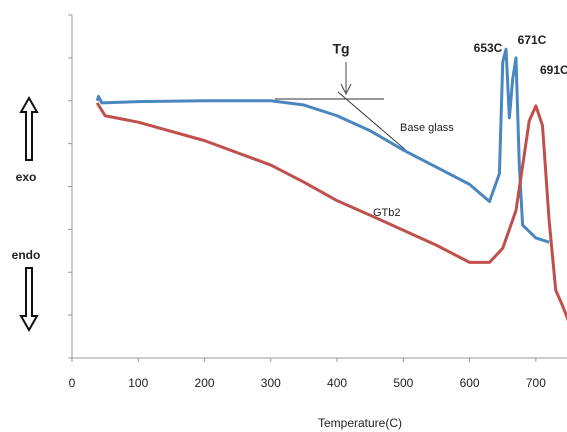 This screenshot has height=432, width=567. What do you see at coordinates (387, 213) in the screenshot?
I see `series-label: GTb2` at bounding box center [387, 213].